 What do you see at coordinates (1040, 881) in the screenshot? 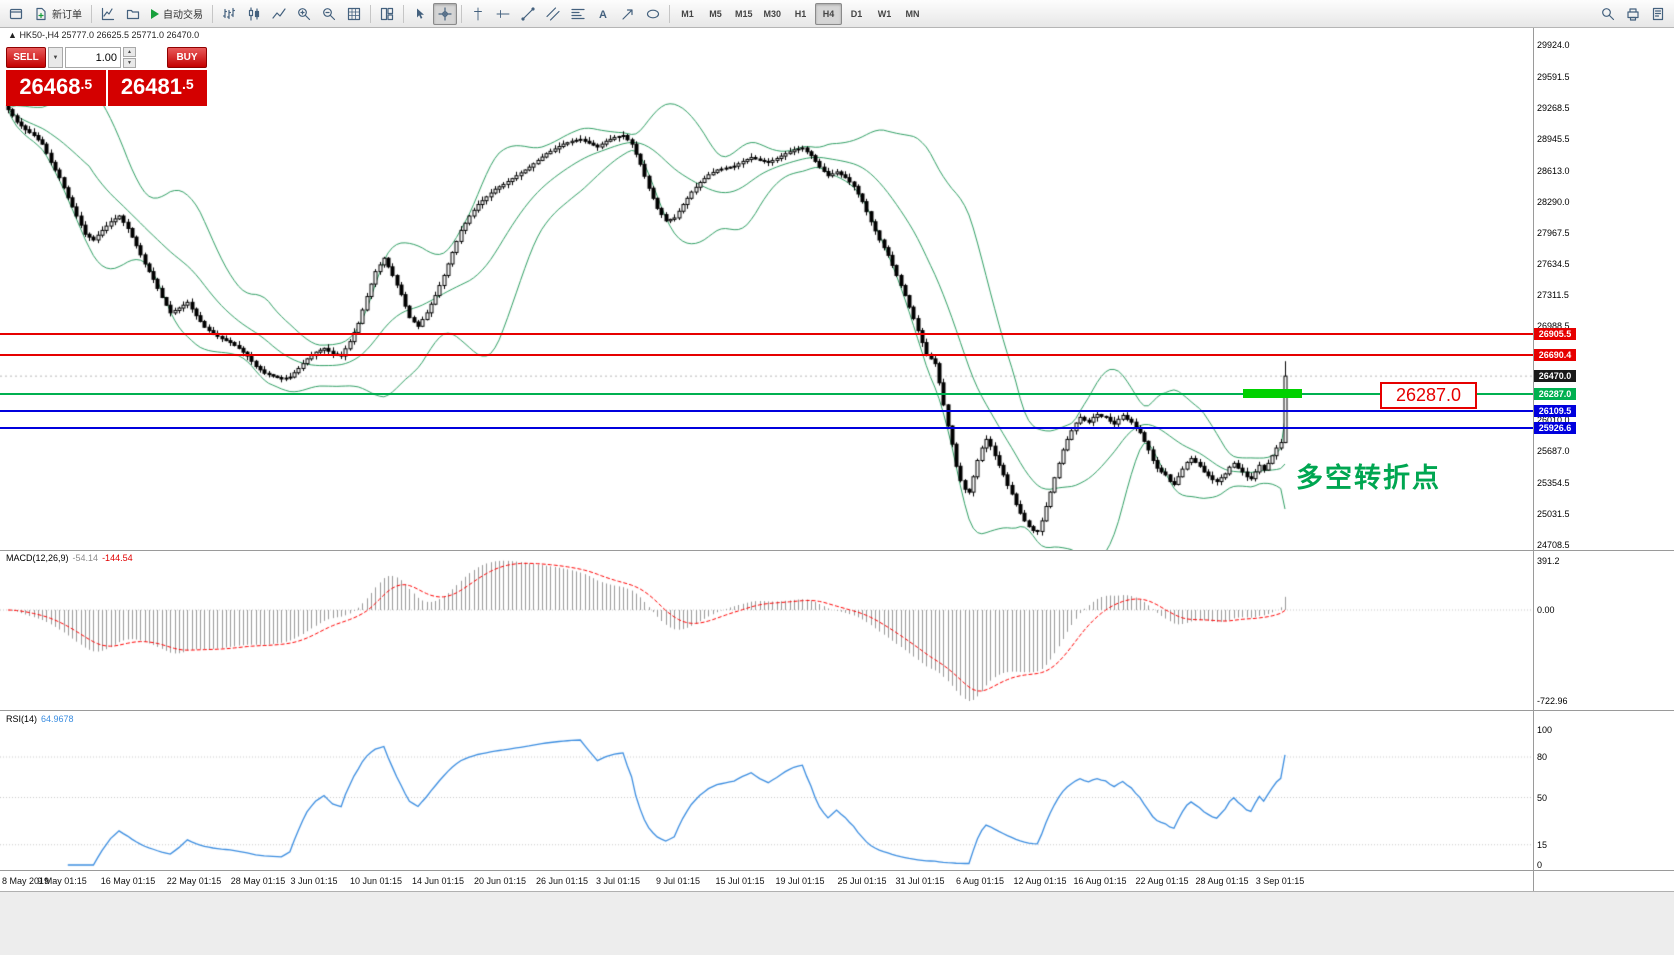
I see `time-axis-label: 12 Aug 01:15` at bounding box center [1040, 881].